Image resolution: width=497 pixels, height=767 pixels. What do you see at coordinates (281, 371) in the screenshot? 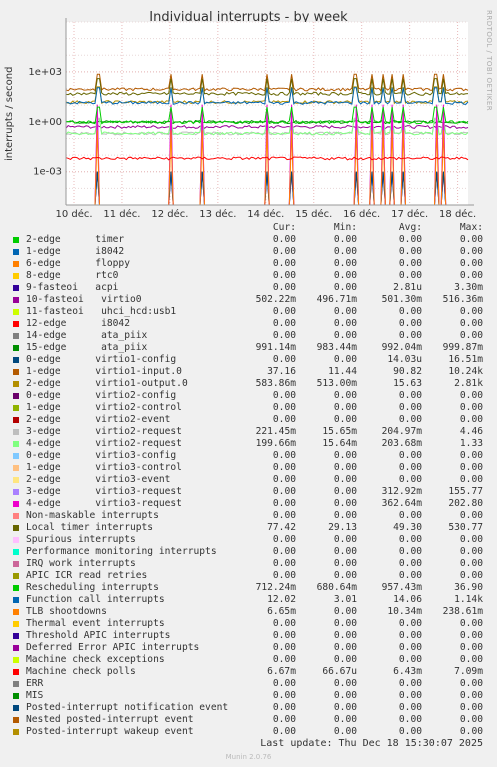
I see `legend-cur-value: 37.16` at bounding box center [281, 371].